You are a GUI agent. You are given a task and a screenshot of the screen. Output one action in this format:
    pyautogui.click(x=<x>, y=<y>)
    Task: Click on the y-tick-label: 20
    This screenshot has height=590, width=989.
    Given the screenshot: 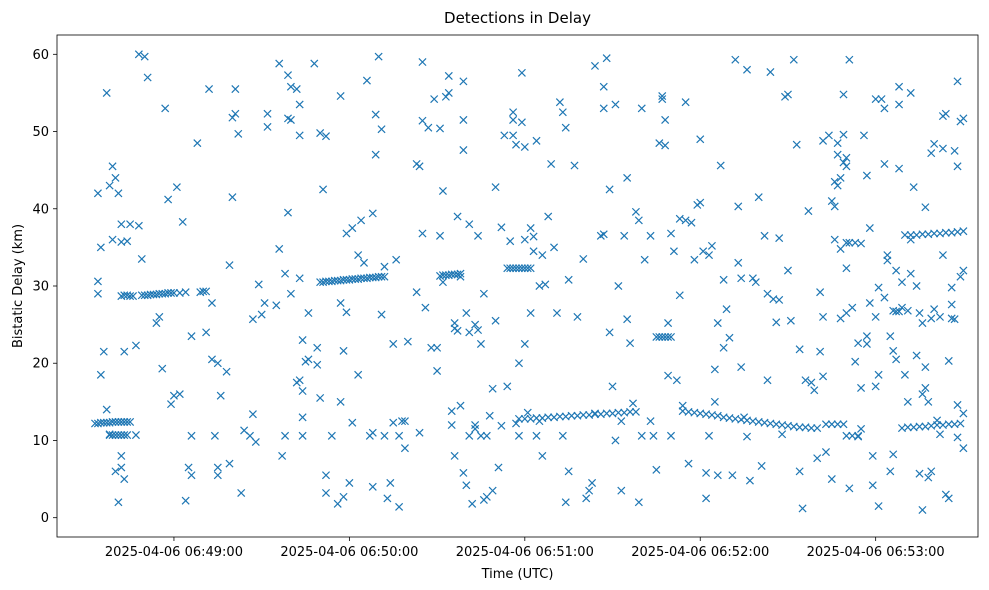 What is the action you would take?
    pyautogui.click(x=40, y=364)
    